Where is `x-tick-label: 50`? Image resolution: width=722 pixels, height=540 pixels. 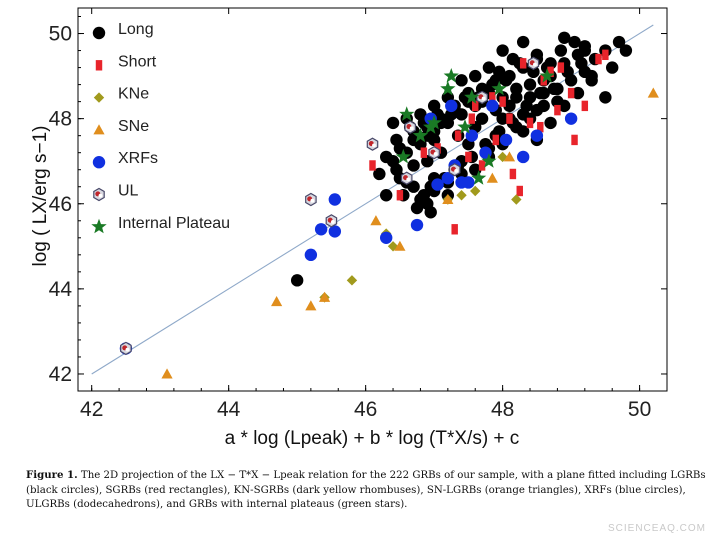
x-tick-label: 50 is located at coordinates (639, 409).